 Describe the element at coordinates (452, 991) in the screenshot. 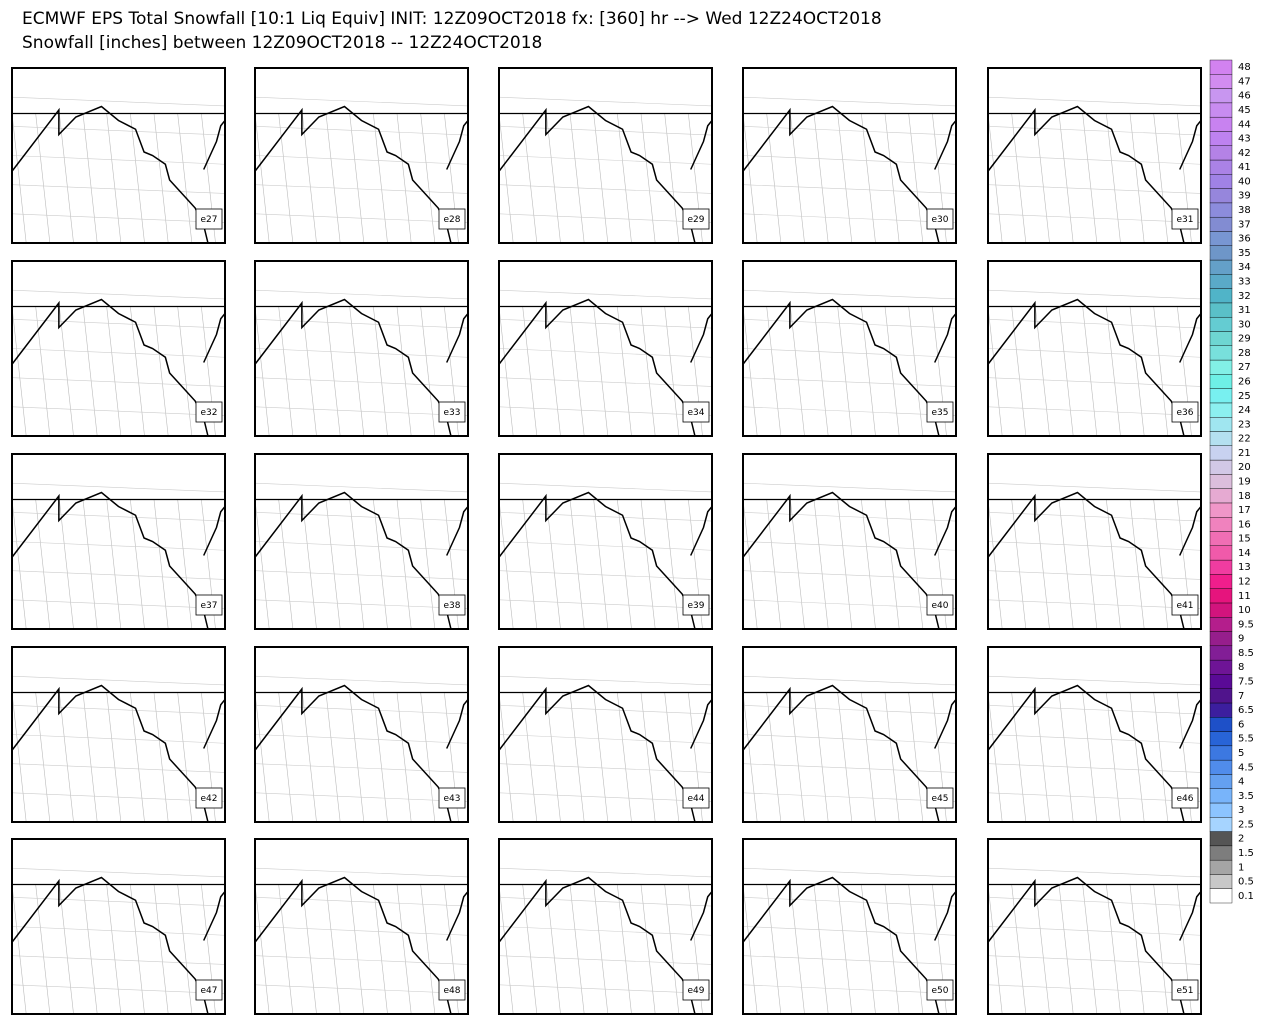

I see `member-label: e48` at that location.